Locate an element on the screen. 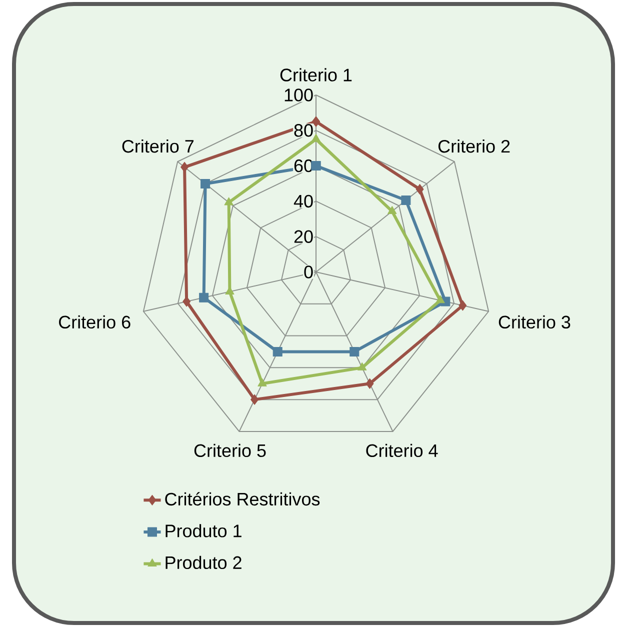 The height and width of the screenshot is (629, 627). spoke-label: Criterio 6 is located at coordinates (94, 322).